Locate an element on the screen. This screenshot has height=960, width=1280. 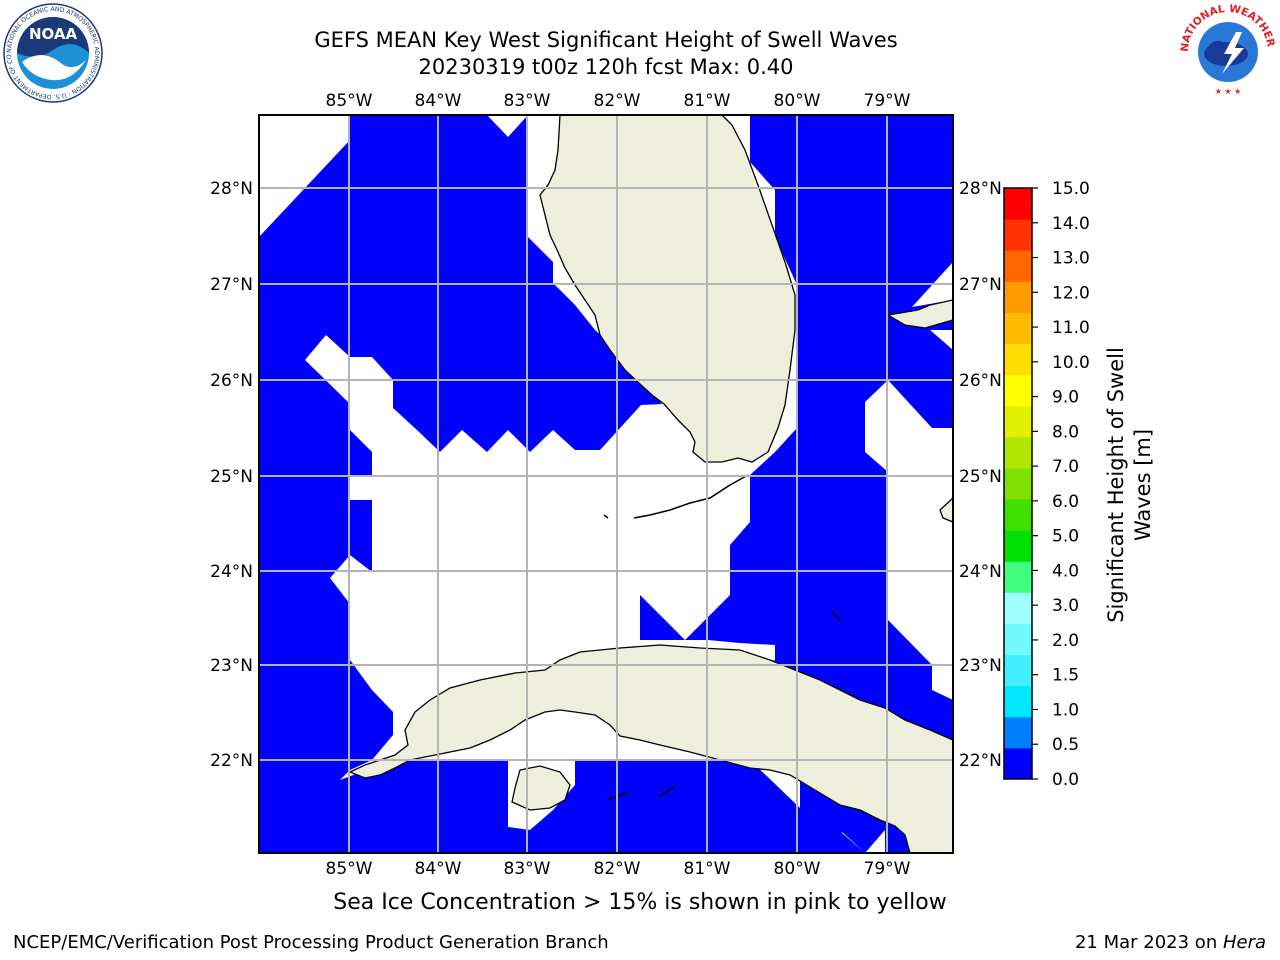
lat-label-left-28n: 28°N is located at coordinates (231, 189).